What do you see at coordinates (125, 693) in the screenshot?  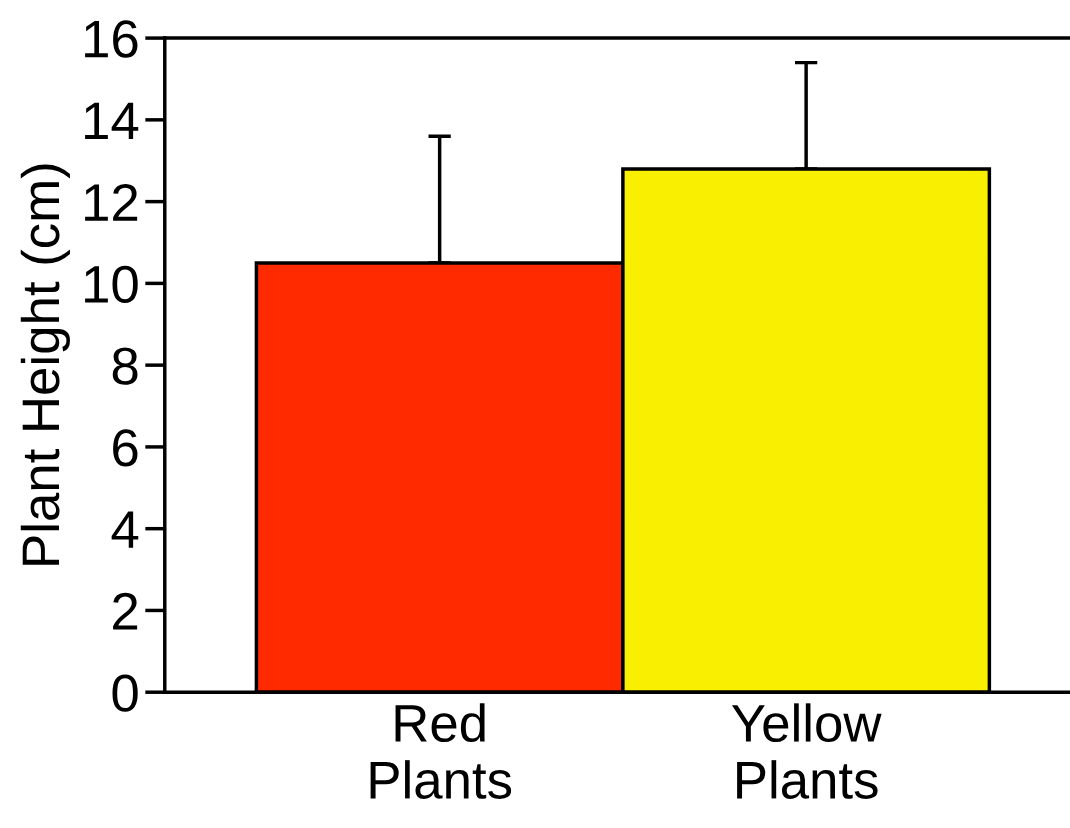 I see `y-tick-label: 0` at bounding box center [125, 693].